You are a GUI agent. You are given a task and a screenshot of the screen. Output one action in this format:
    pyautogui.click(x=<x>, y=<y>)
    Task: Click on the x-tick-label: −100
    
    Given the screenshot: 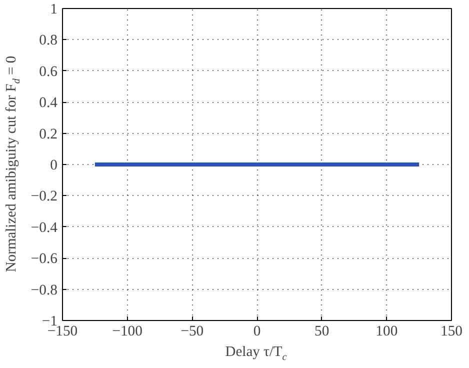 What is the action you would take?
    pyautogui.click(x=127, y=332)
    